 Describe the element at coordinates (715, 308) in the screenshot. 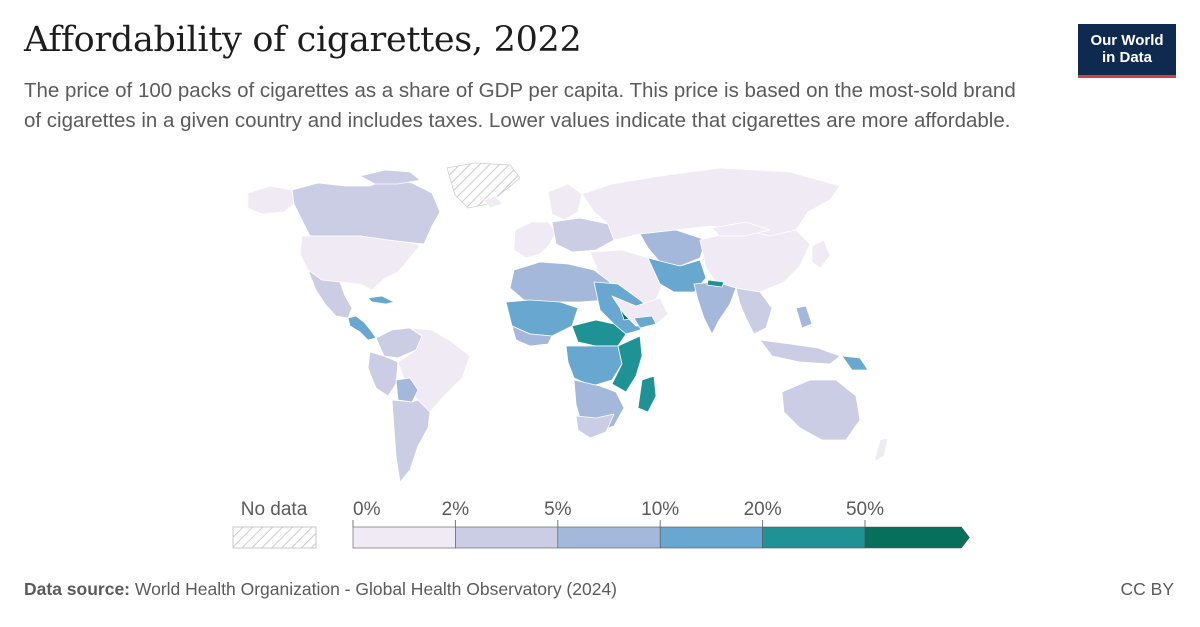

I see `region-india` at that location.